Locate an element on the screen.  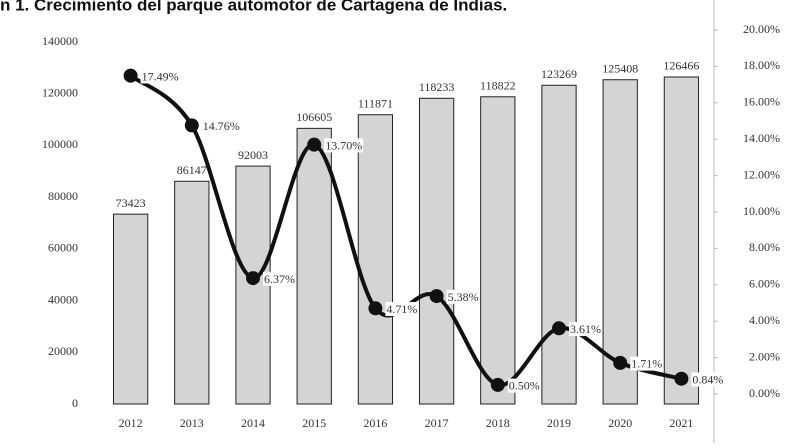
y-tick-label: 20000 is located at coordinates (63, 351).